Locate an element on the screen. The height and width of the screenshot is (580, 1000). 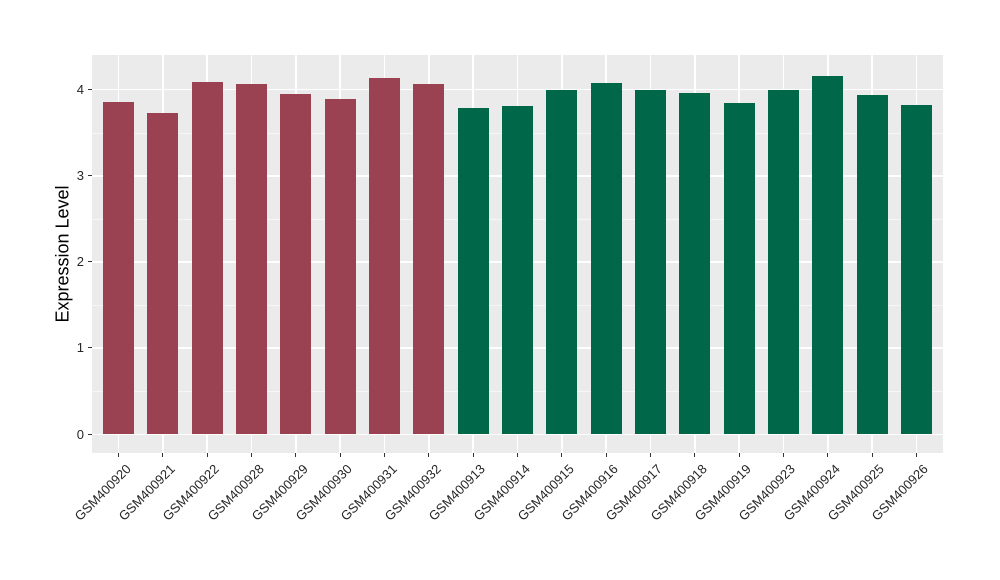
bar-GSM400924 is located at coordinates (828, 255).